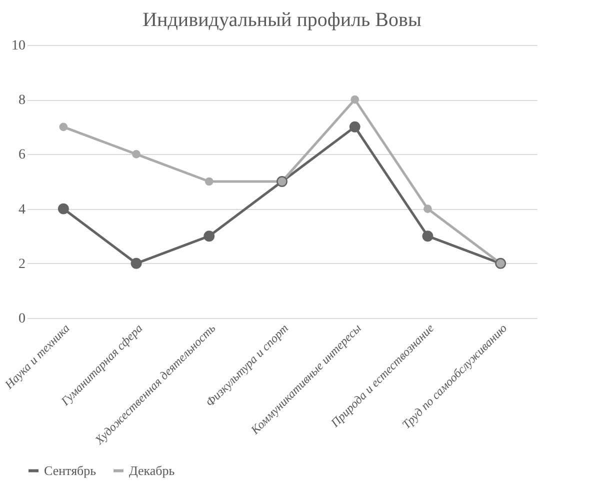 This screenshot has width=597, height=488. Describe the element at coordinates (22, 155) in the screenshot. I see `y-tick-label: 6` at that location.